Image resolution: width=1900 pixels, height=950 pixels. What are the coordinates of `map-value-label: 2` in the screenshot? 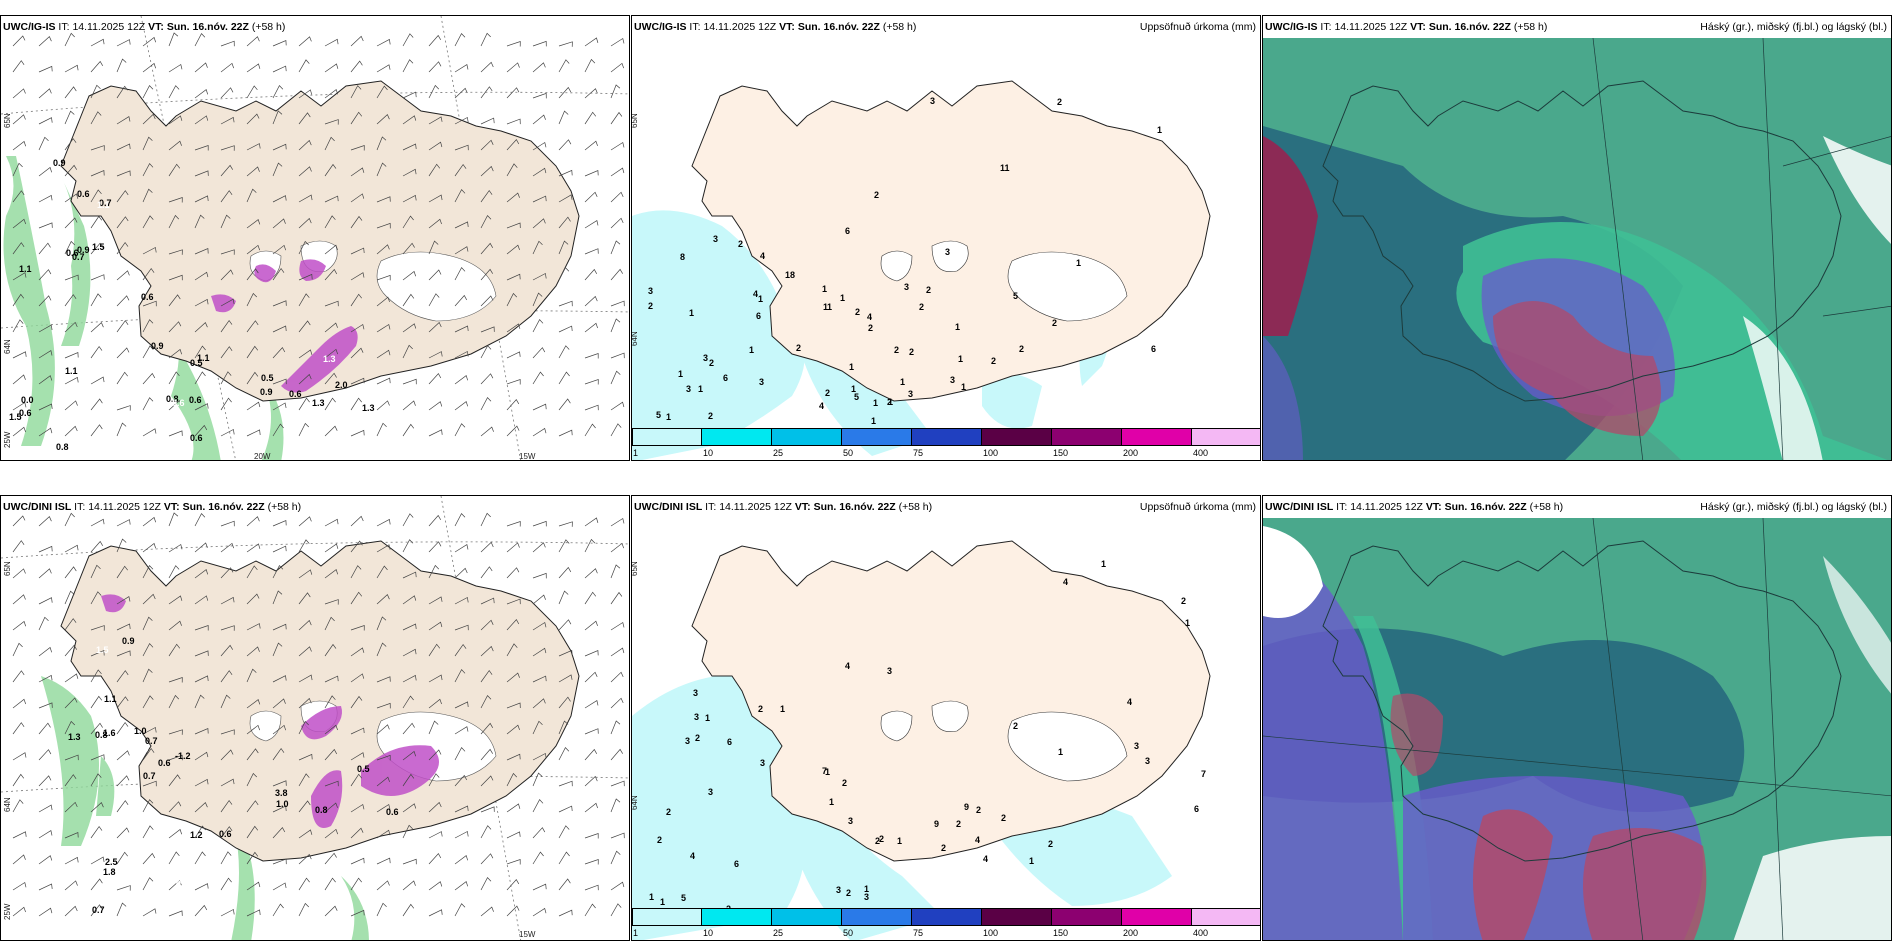 It's located at (741, 244).